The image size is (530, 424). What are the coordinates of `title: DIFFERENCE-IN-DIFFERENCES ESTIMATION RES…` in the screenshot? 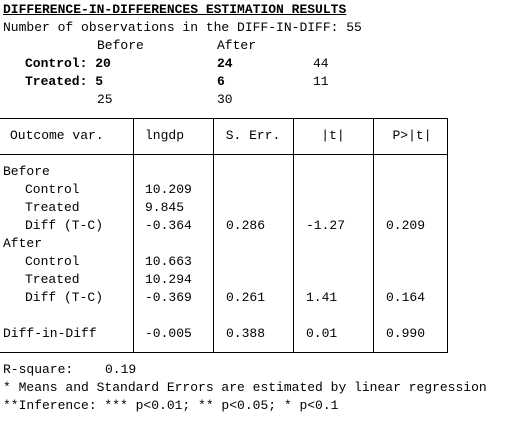 It's located at (175, 9).